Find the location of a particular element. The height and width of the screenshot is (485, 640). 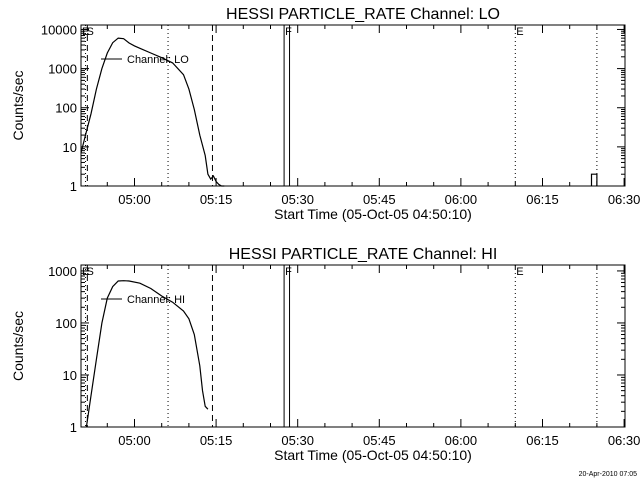

plot2-flag-label: S is located at coordinates (90, 272).